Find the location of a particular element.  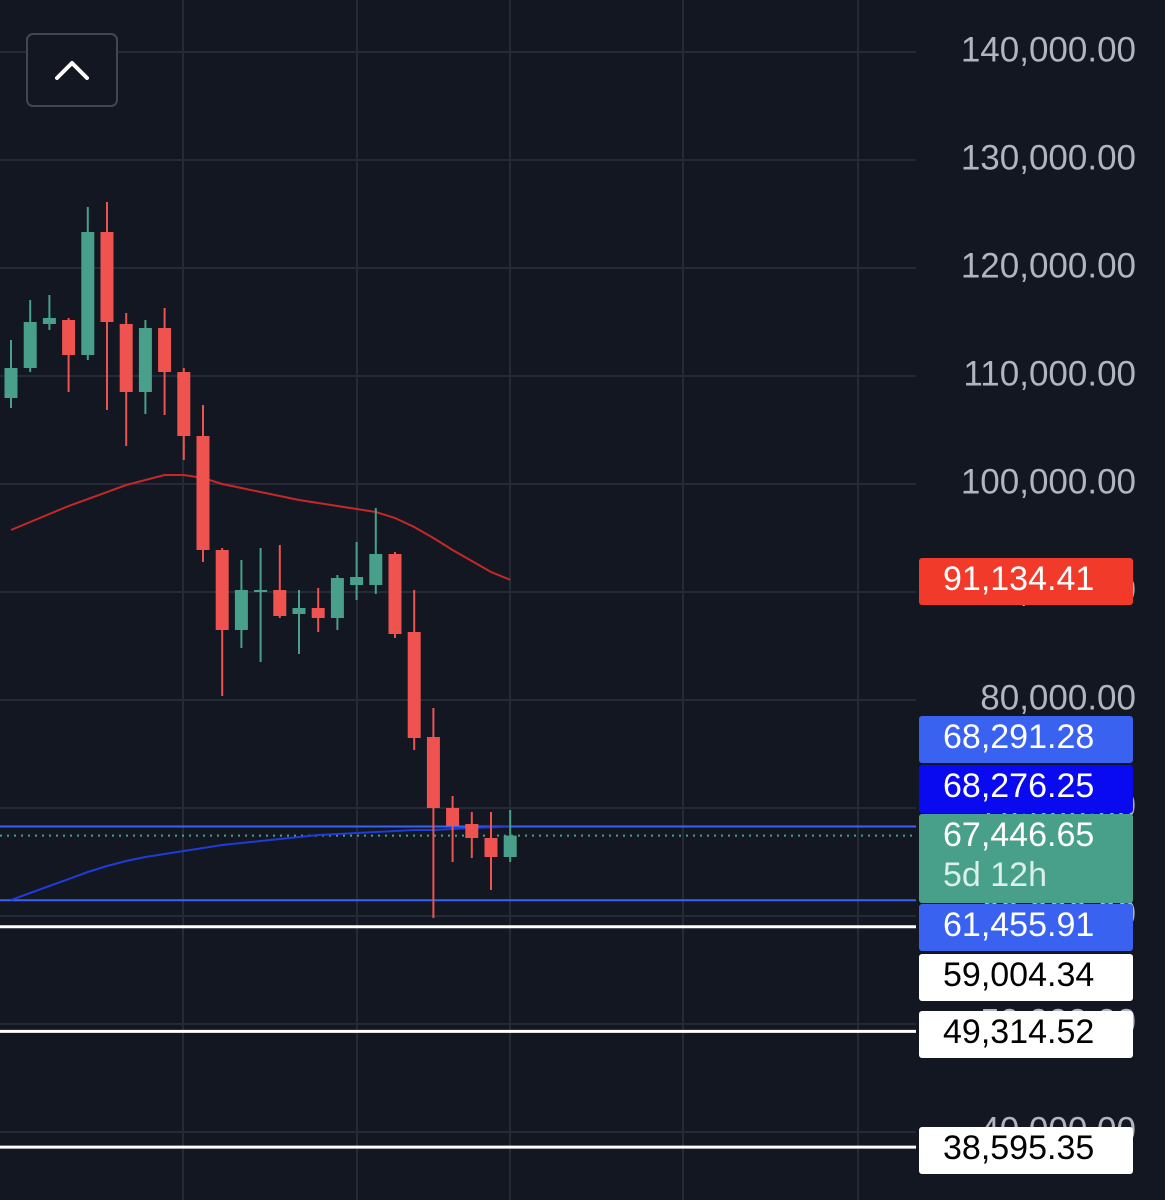

price-label: 49,314.52 is located at coordinates (1018, 1032).